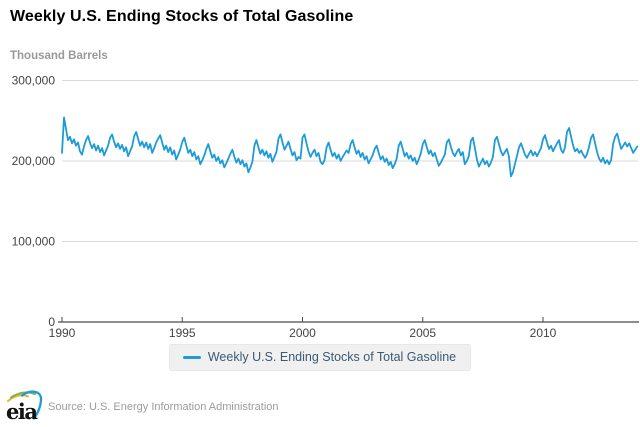 This screenshot has width=640, height=427. I want to click on logo-yellow-arc, so click(18, 398).